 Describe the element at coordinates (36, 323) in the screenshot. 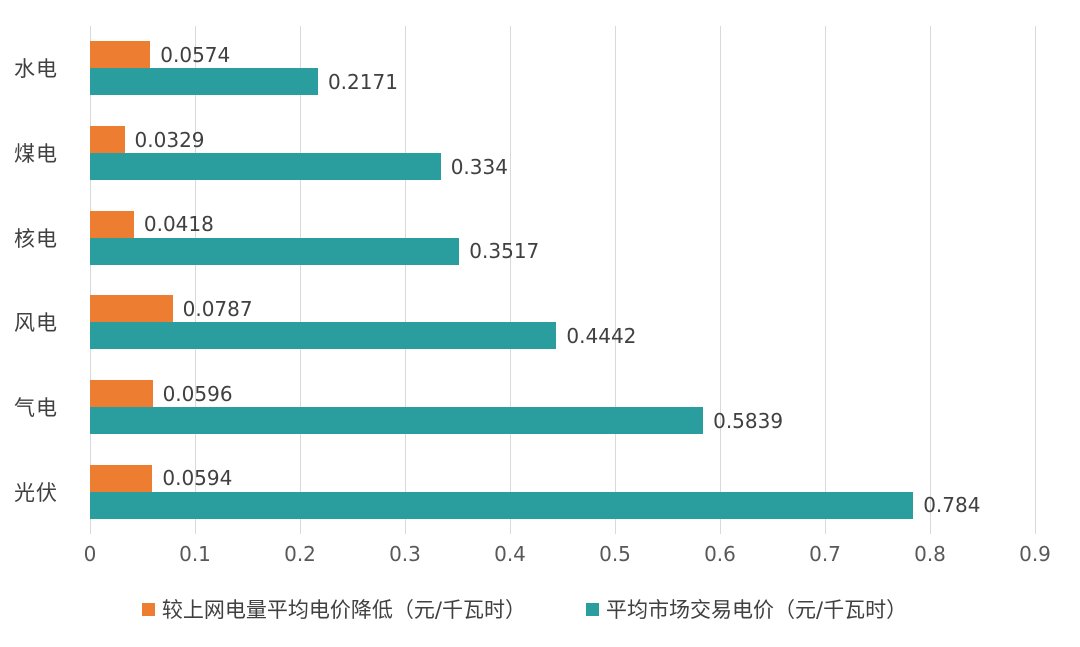

I see `category-label: 风电` at that location.